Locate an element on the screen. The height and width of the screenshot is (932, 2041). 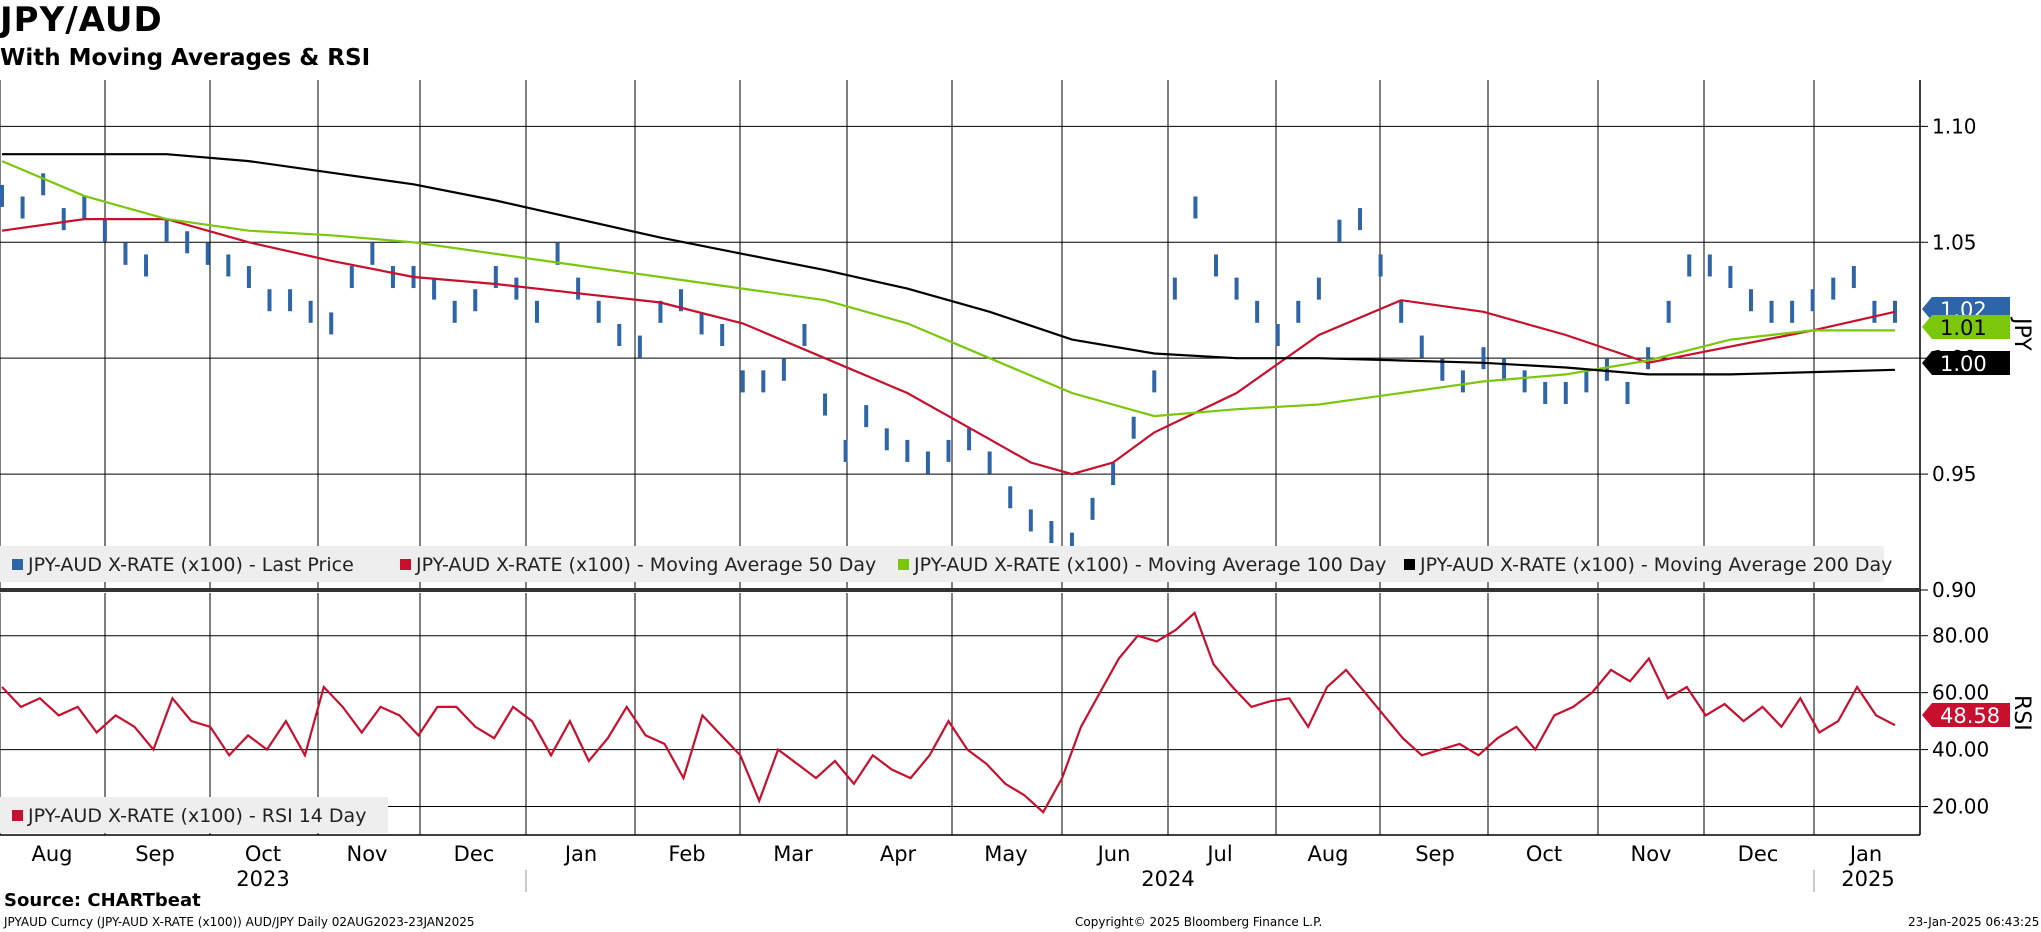
ma200-end-label-box is located at coordinates (1966, 363).